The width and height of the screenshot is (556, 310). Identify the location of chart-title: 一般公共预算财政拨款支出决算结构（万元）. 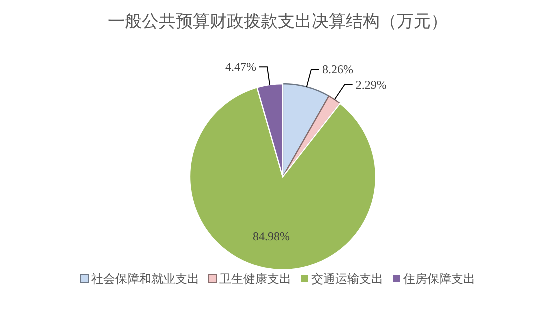
(278, 22).